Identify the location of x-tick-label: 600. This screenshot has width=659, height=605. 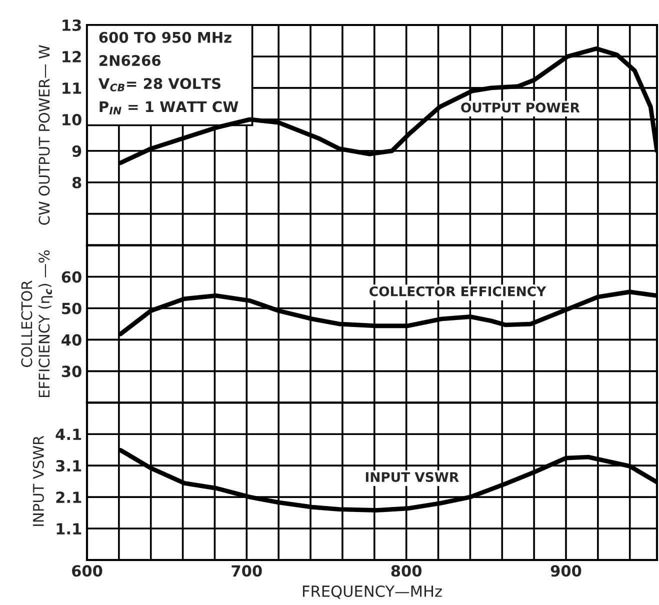
(87, 571).